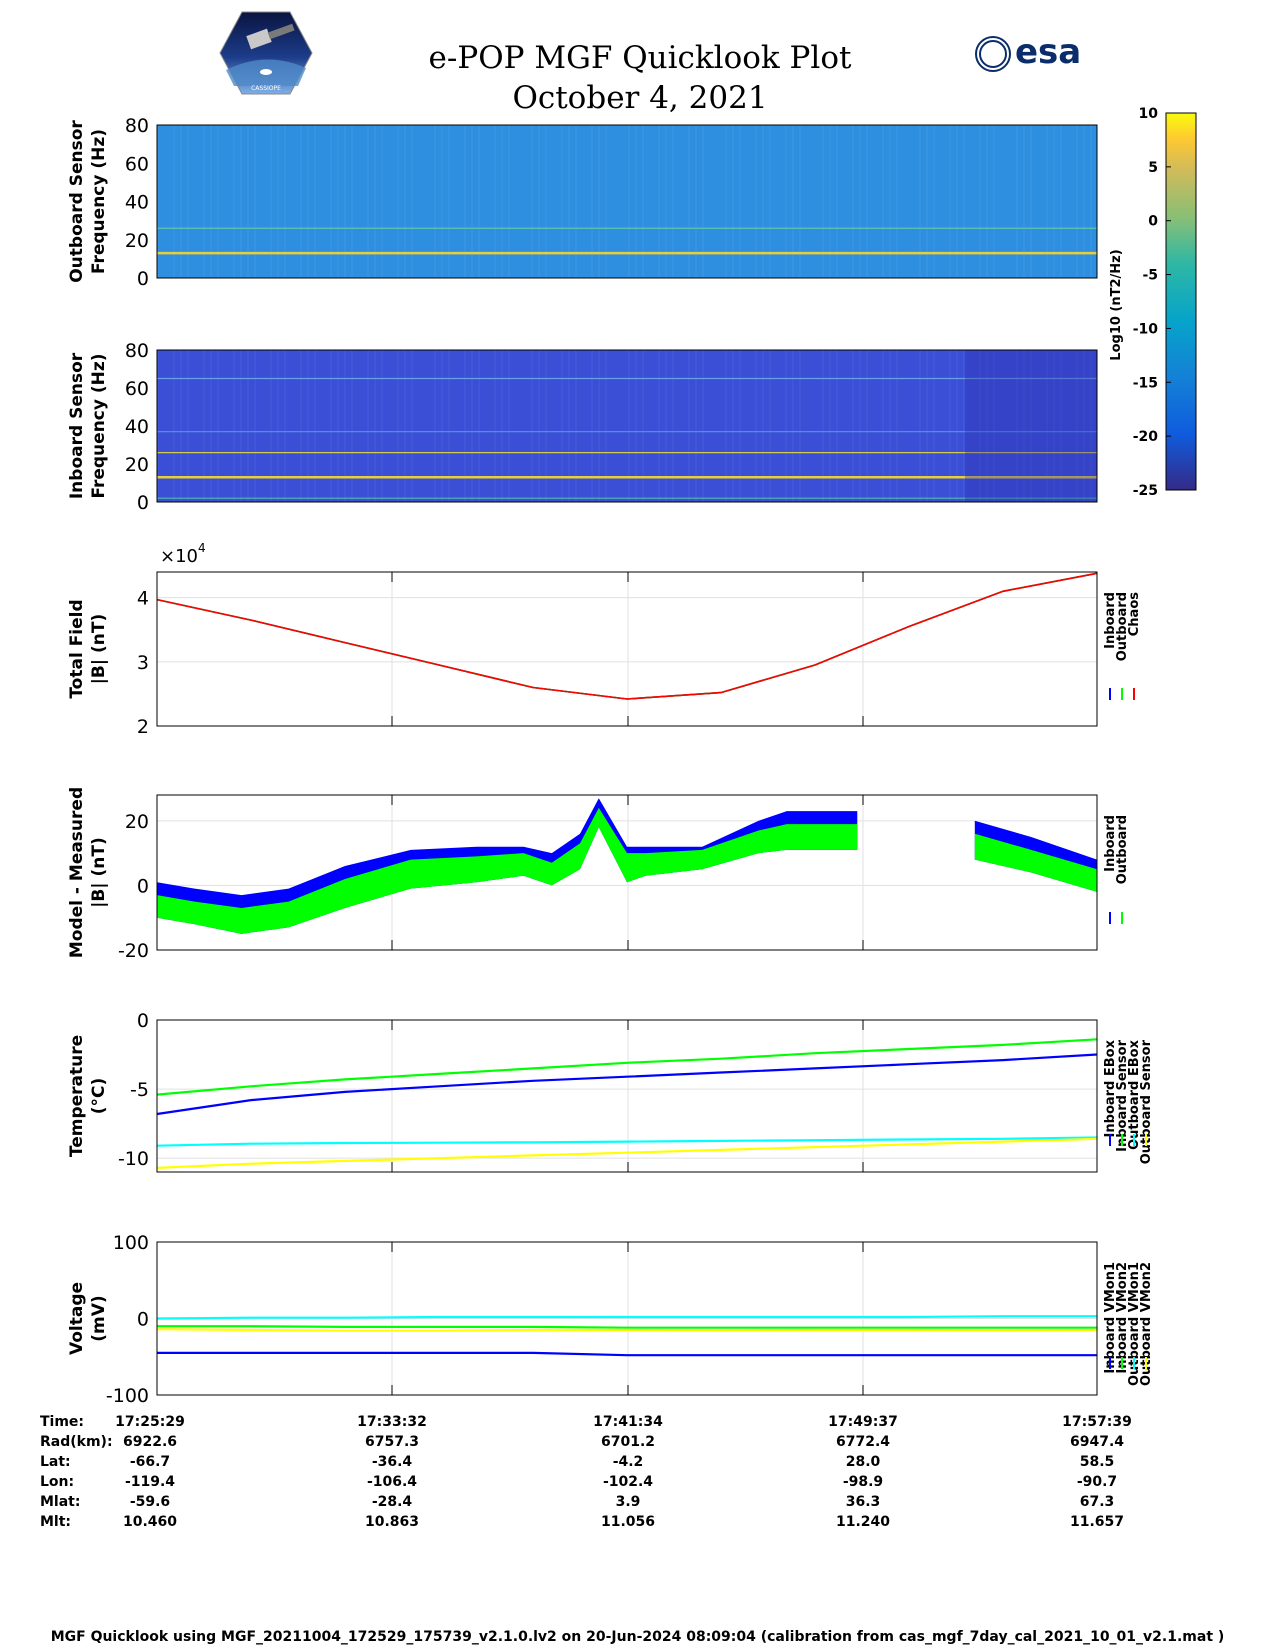  Describe the element at coordinates (77, 1096) in the screenshot. I see `y-axis-label-line: Temperature` at that location.